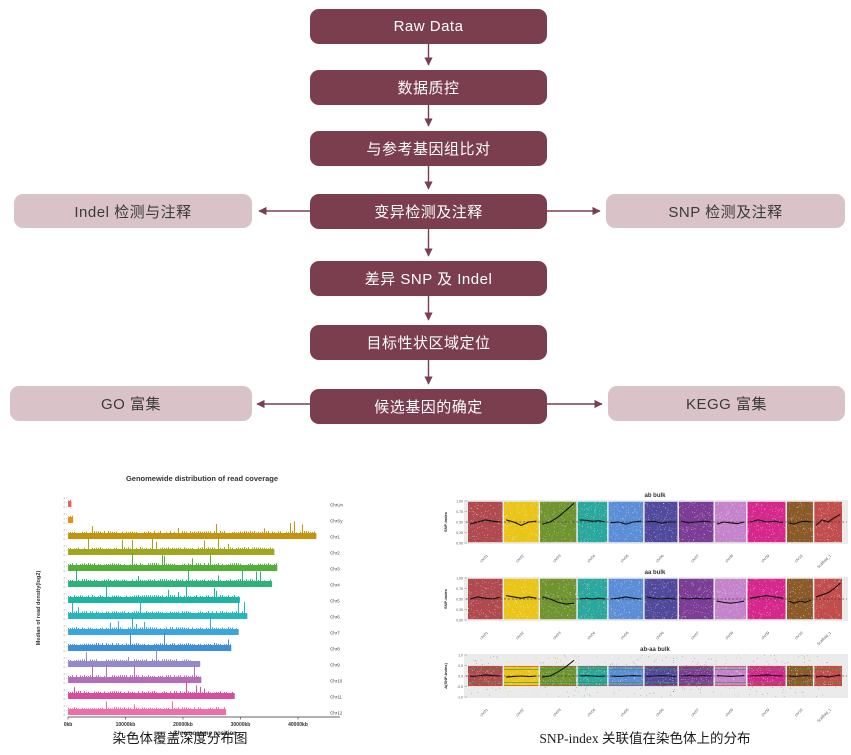 The width and height of the screenshot is (851, 755). Describe the element at coordinates (336, 697) in the screenshot. I see `svg-text: Chr11` at that location.